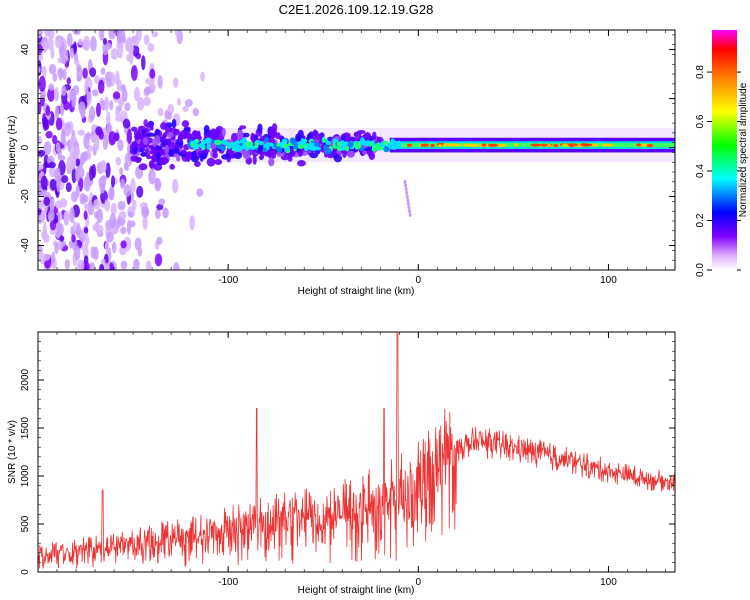  What do you see at coordinates (25, 147) in the screenshot?
I see `spectrogram-y-tick-label: 0` at bounding box center [25, 147].